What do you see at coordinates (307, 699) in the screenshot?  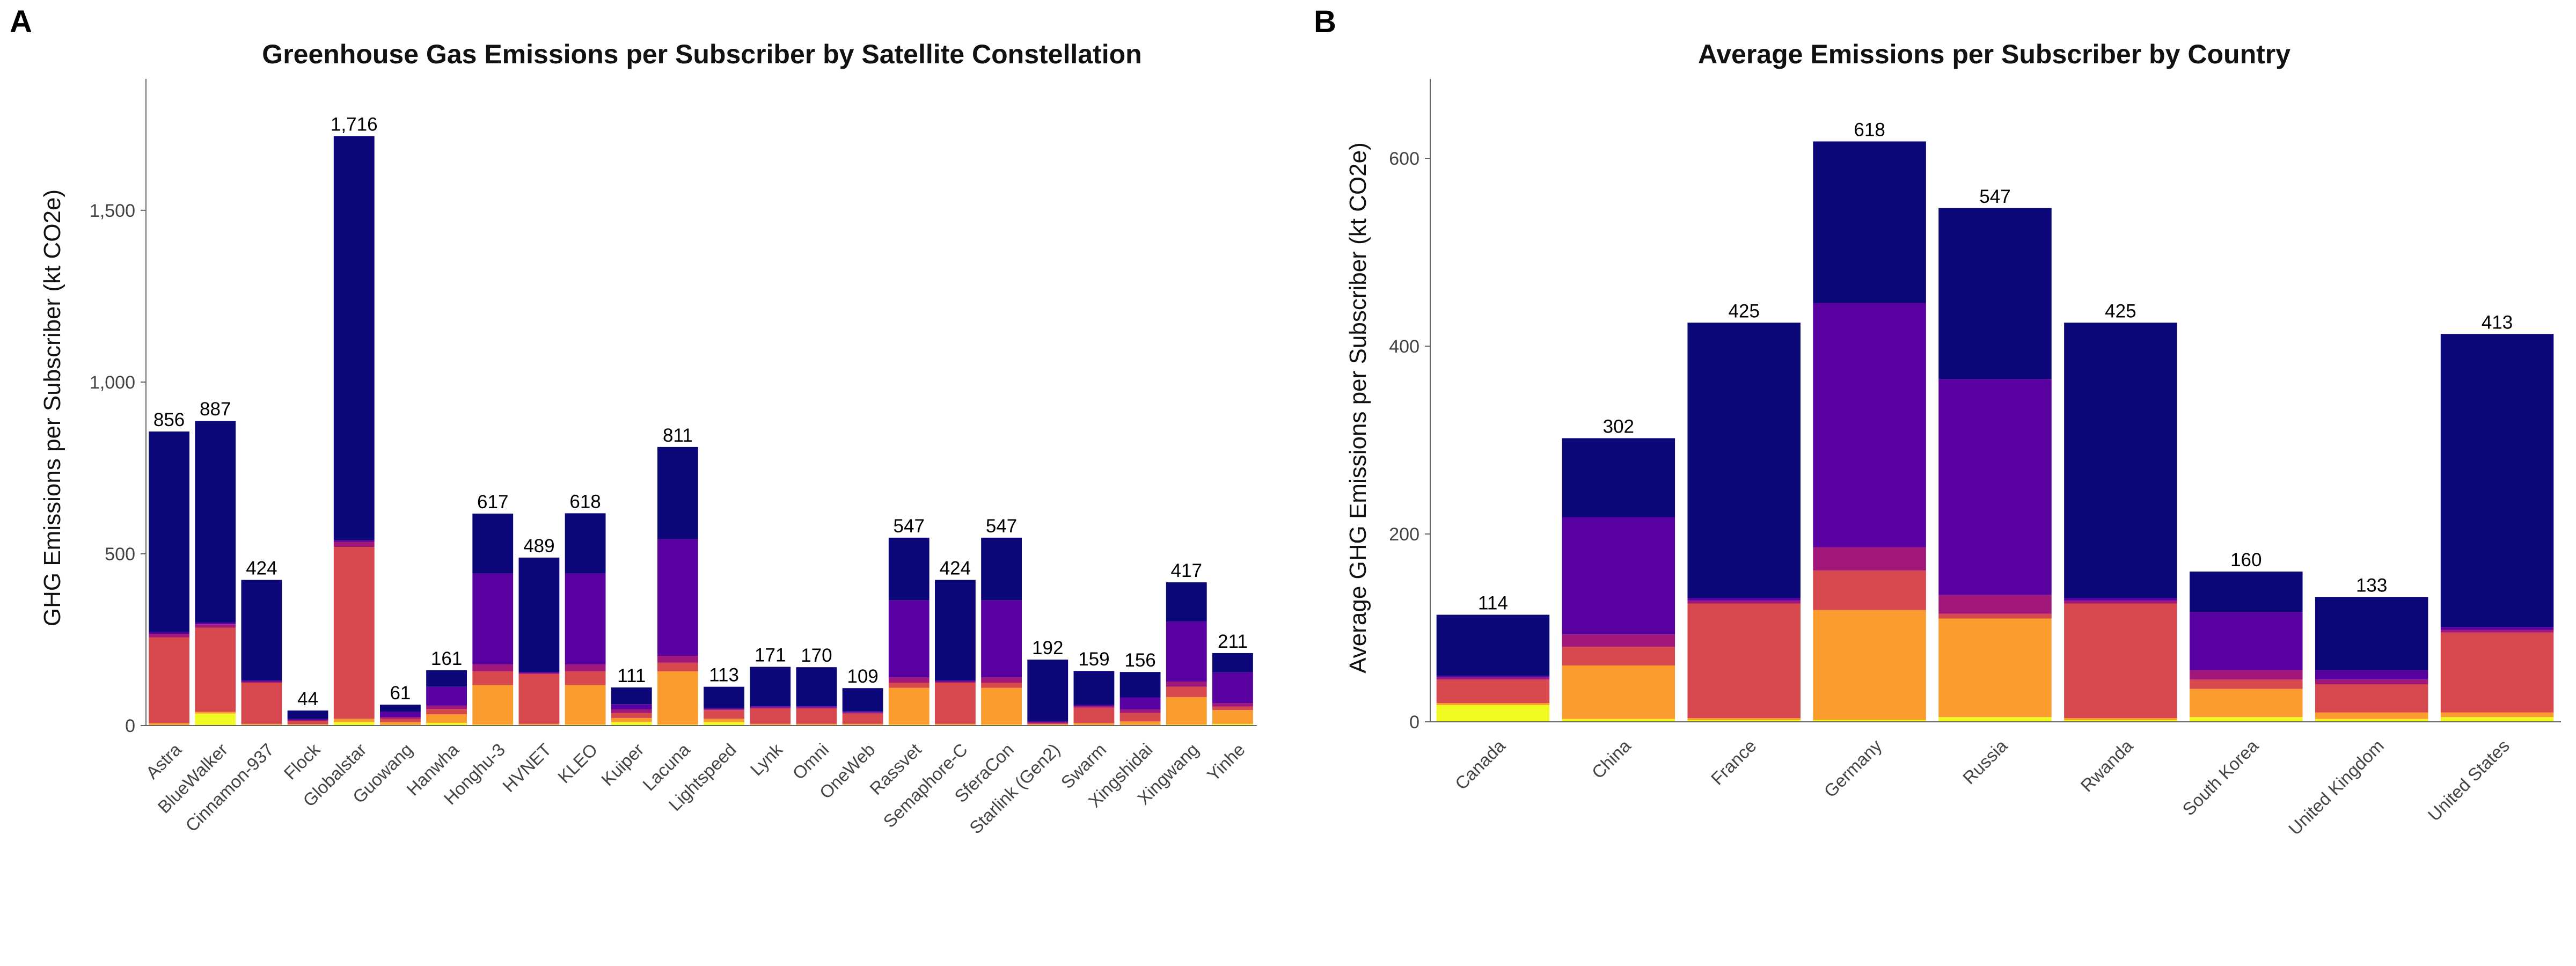 I see `chart-a-total-label-flock: 44` at bounding box center [307, 699].